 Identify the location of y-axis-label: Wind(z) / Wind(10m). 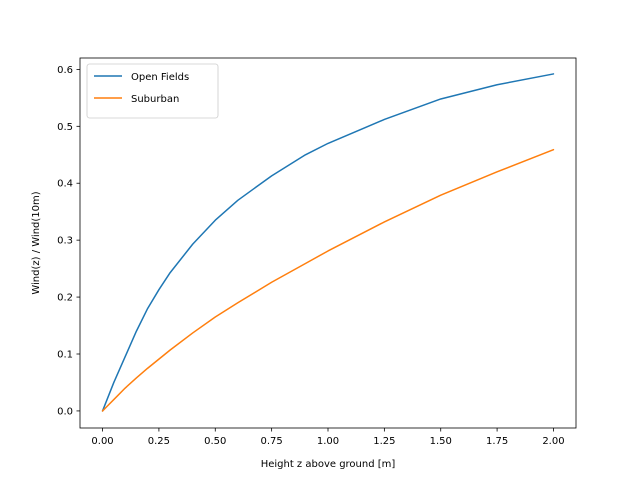
(36, 242).